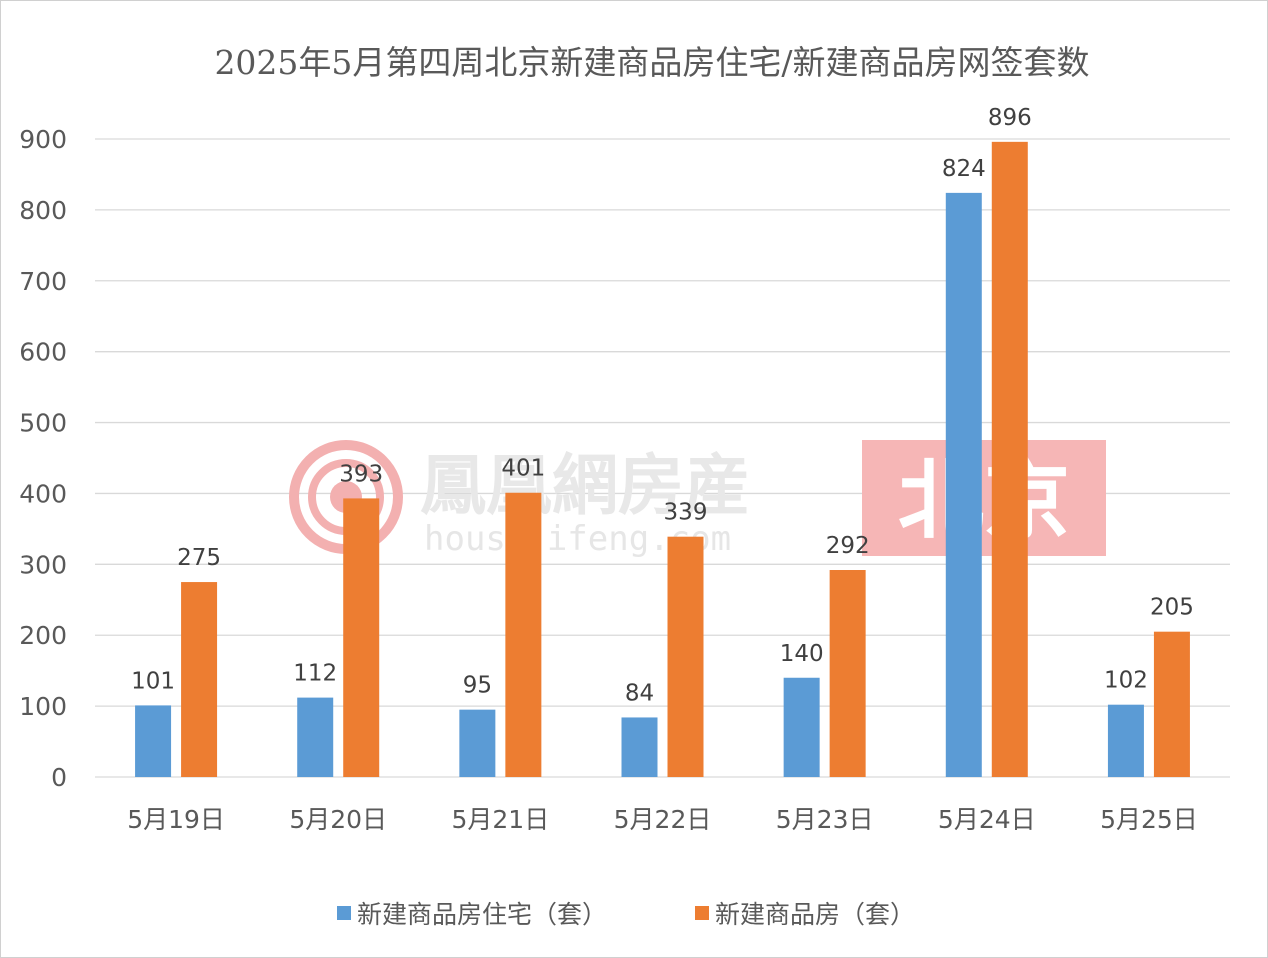 The height and width of the screenshot is (958, 1268). I want to click on data-label: 275, so click(199, 558).